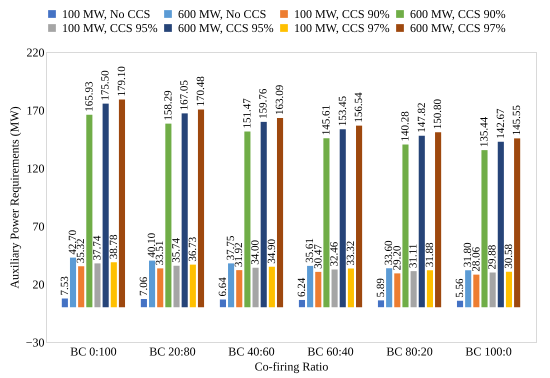 This screenshot has width=550, height=378. What do you see at coordinates (350, 253) in the screenshot?
I see `data-label: 33.32` at bounding box center [350, 253].